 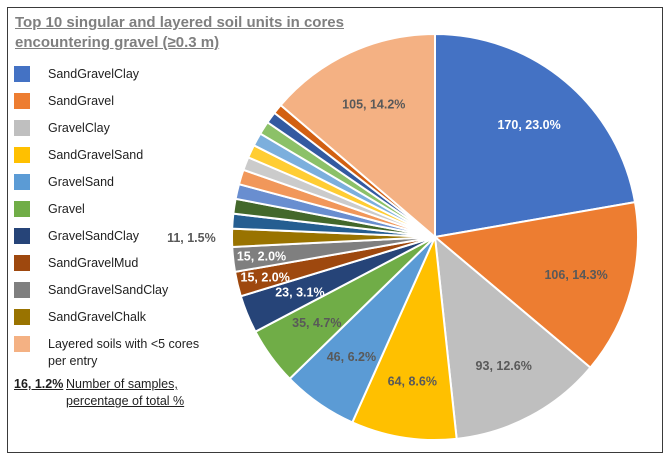 What do you see at coordinates (96, 155) in the screenshot?
I see `legend-label: SandGravelSand` at bounding box center [96, 155].